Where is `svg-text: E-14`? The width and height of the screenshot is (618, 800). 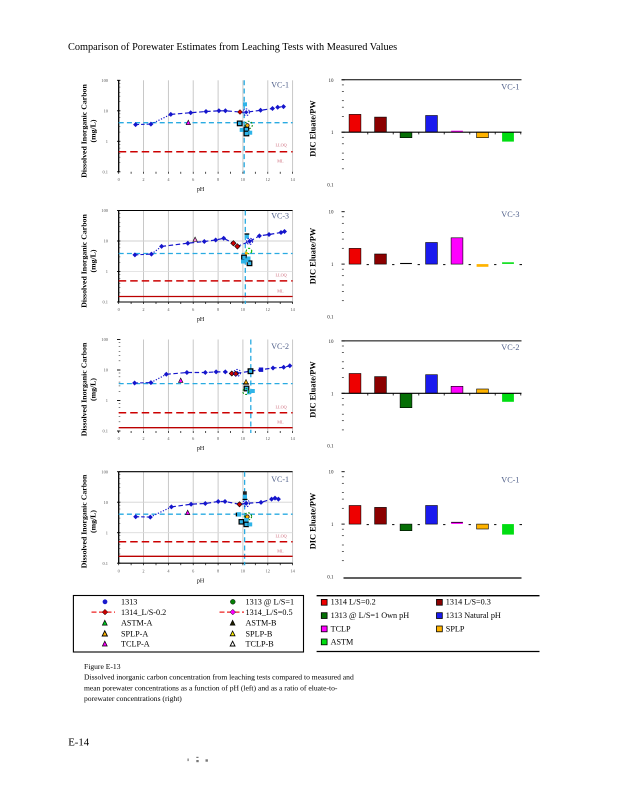 svg-text: E-14 is located at coordinates (79, 742).